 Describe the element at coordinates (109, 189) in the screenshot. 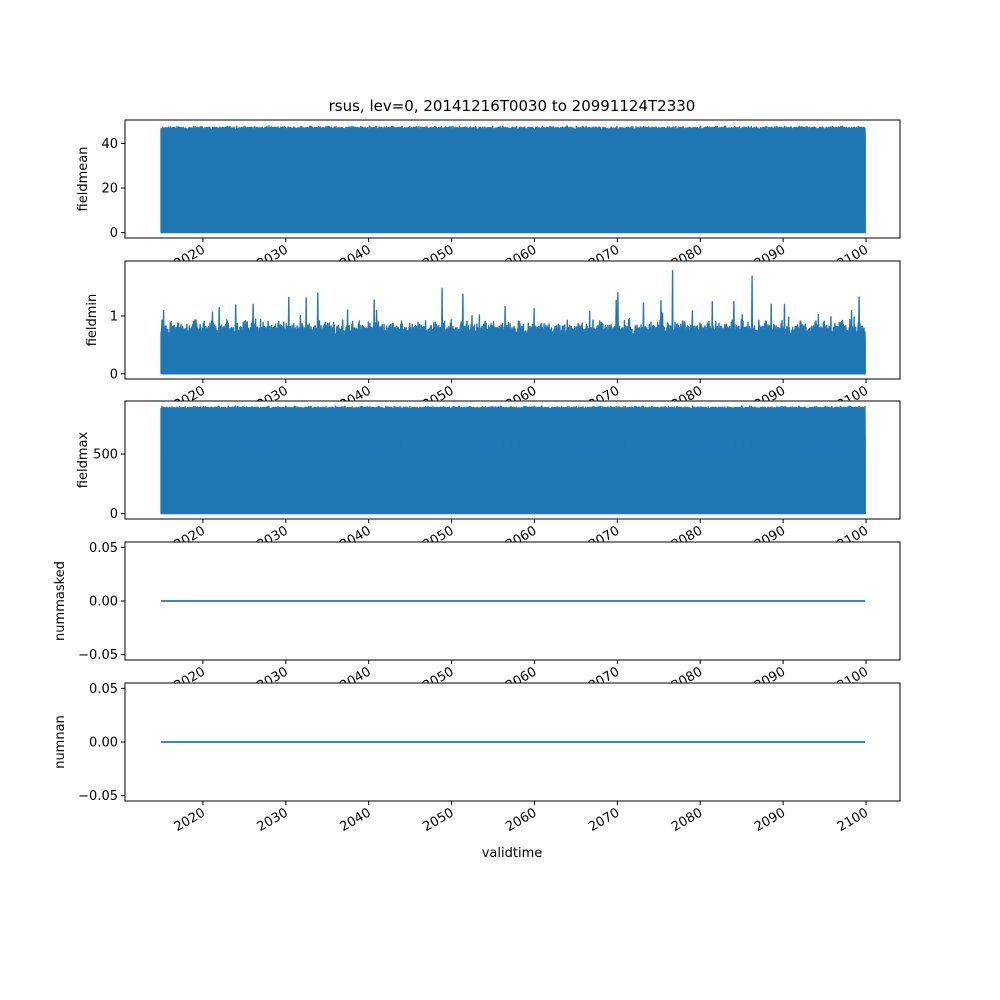

I see `y-tick-label: 20` at that location.